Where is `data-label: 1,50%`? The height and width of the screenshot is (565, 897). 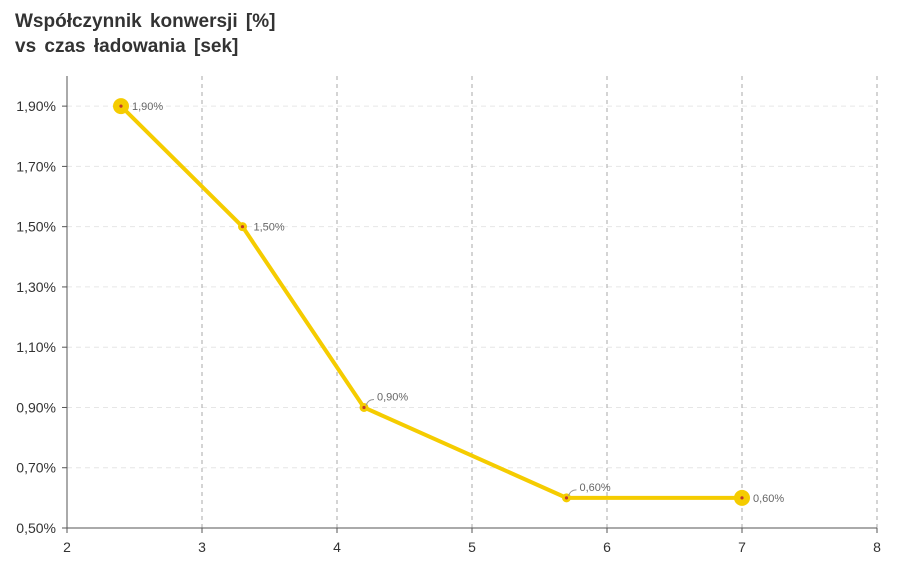 data-label: 1,50% is located at coordinates (269, 228).